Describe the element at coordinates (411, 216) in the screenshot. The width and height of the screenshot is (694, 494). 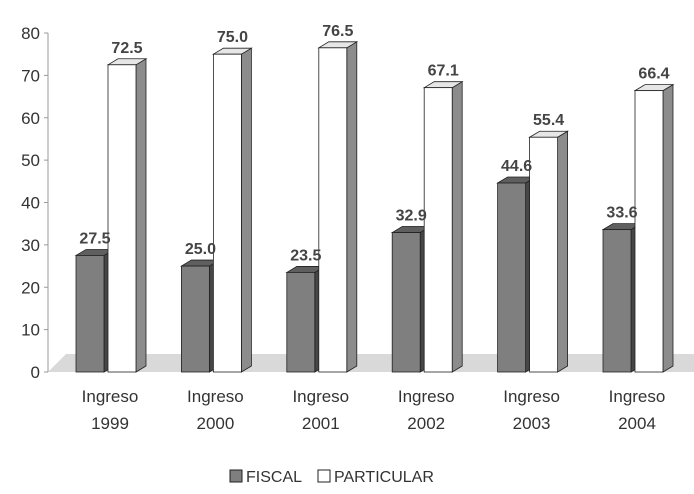
I see `data-label-fiscal: 32.9` at that location.